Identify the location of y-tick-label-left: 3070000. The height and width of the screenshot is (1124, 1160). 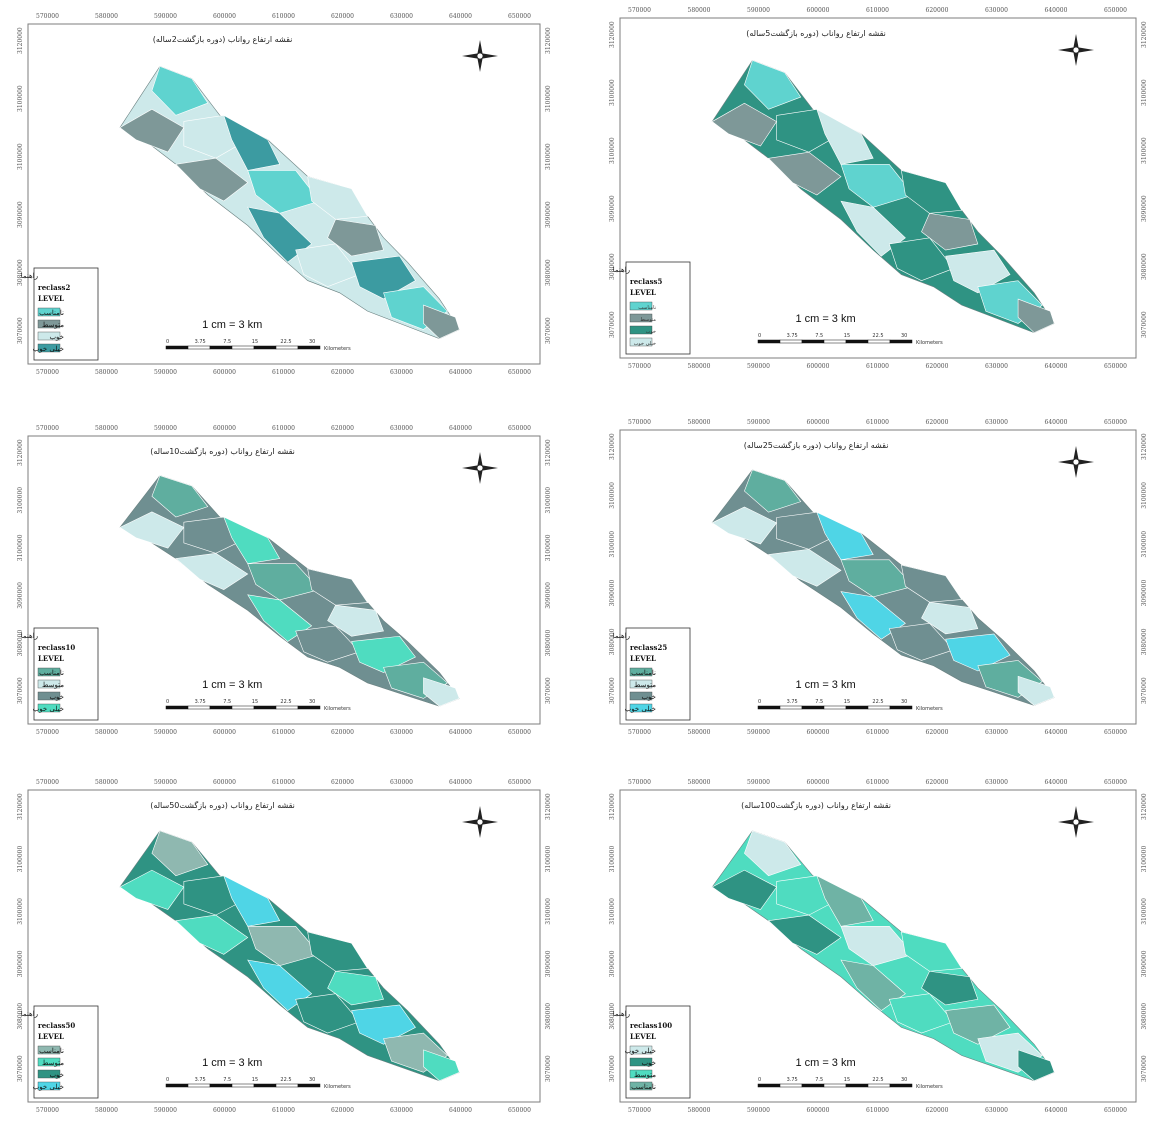
(612, 324).